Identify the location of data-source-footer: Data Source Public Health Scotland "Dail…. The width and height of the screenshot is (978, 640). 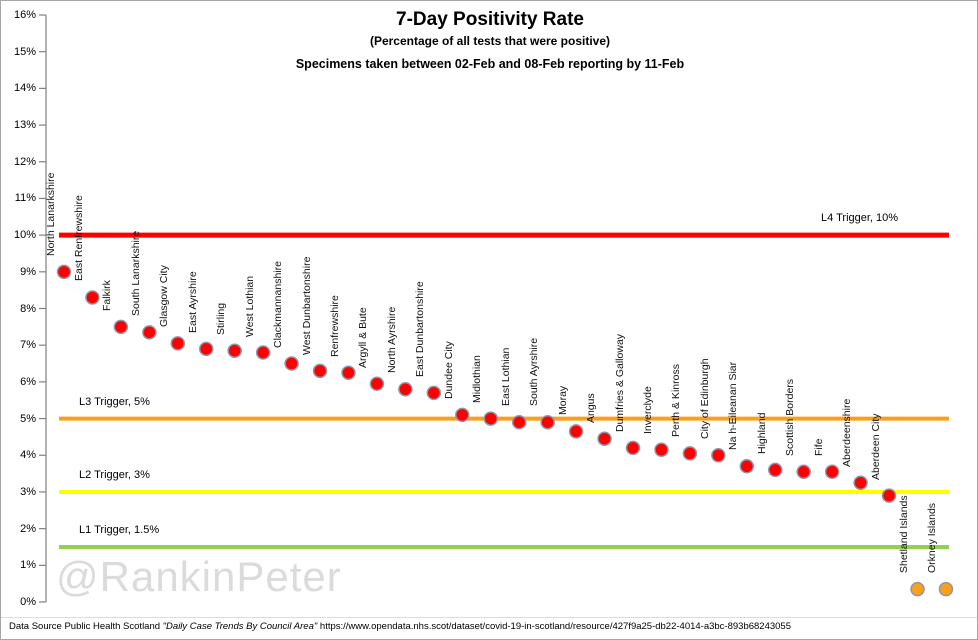
(491, 626).